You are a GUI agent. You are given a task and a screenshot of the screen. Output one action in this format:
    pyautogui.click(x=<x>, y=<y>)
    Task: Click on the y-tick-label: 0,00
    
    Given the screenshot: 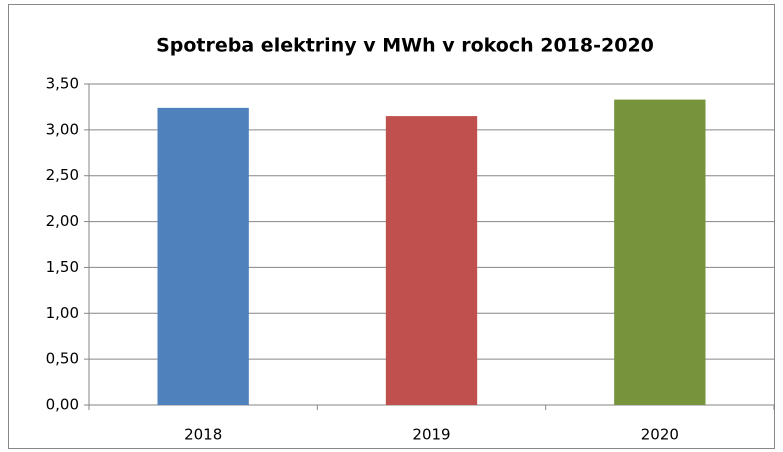 What is the action you would take?
    pyautogui.click(x=62, y=405)
    